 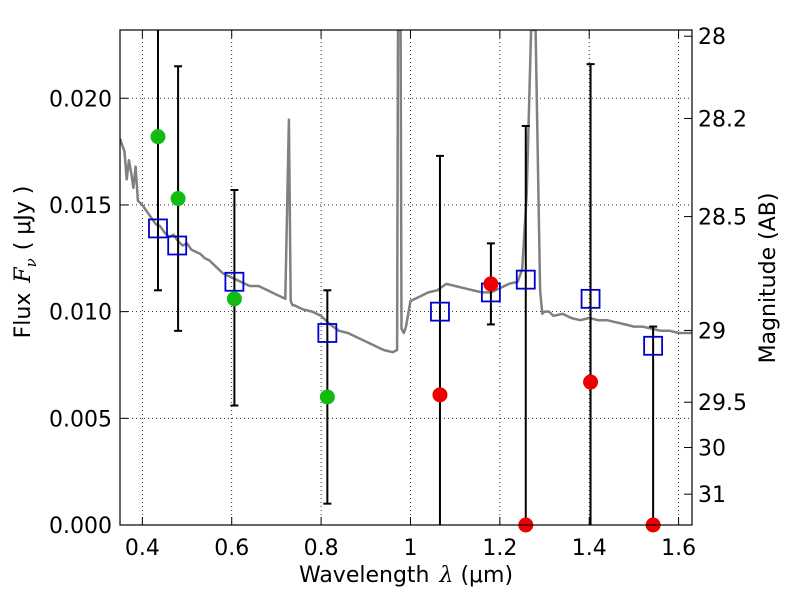 What do you see at coordinates (23, 316) in the screenshot?
I see `y-axis-label: Flux` at bounding box center [23, 316].